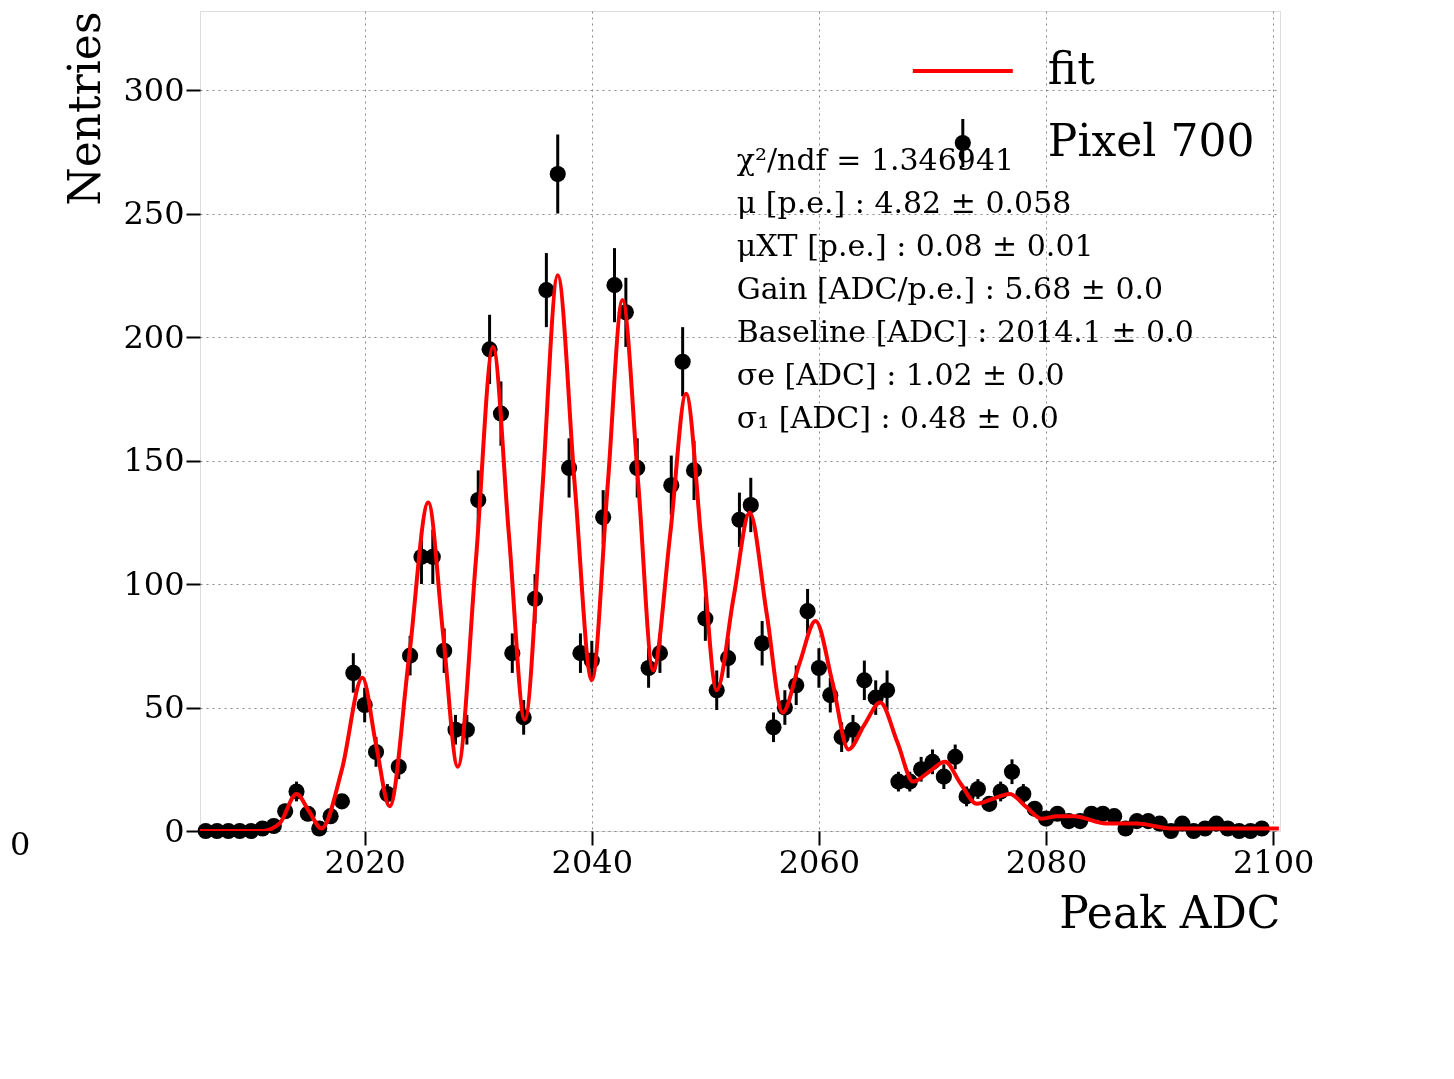 The height and width of the screenshot is (1079, 1454). What do you see at coordinates (592, 861) in the screenshot?
I see `x-tick-label: 2040` at bounding box center [592, 861].